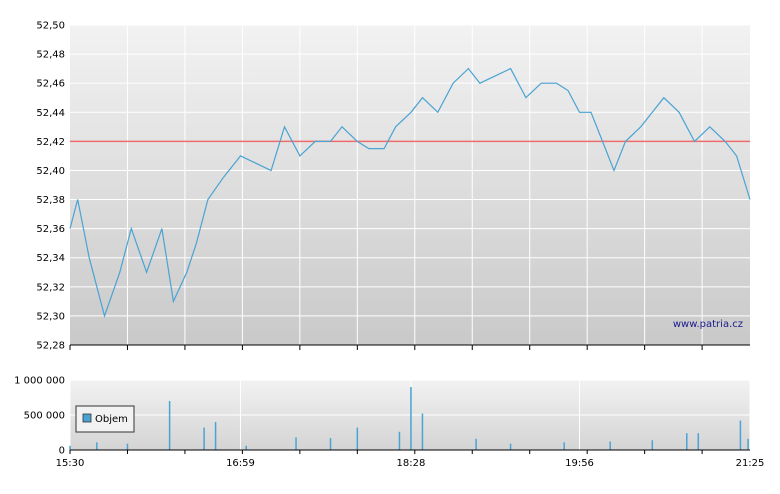  What do you see at coordinates (50, 142) in the screenshot?
I see `price-y-tick-label: 52,42` at bounding box center [50, 142].